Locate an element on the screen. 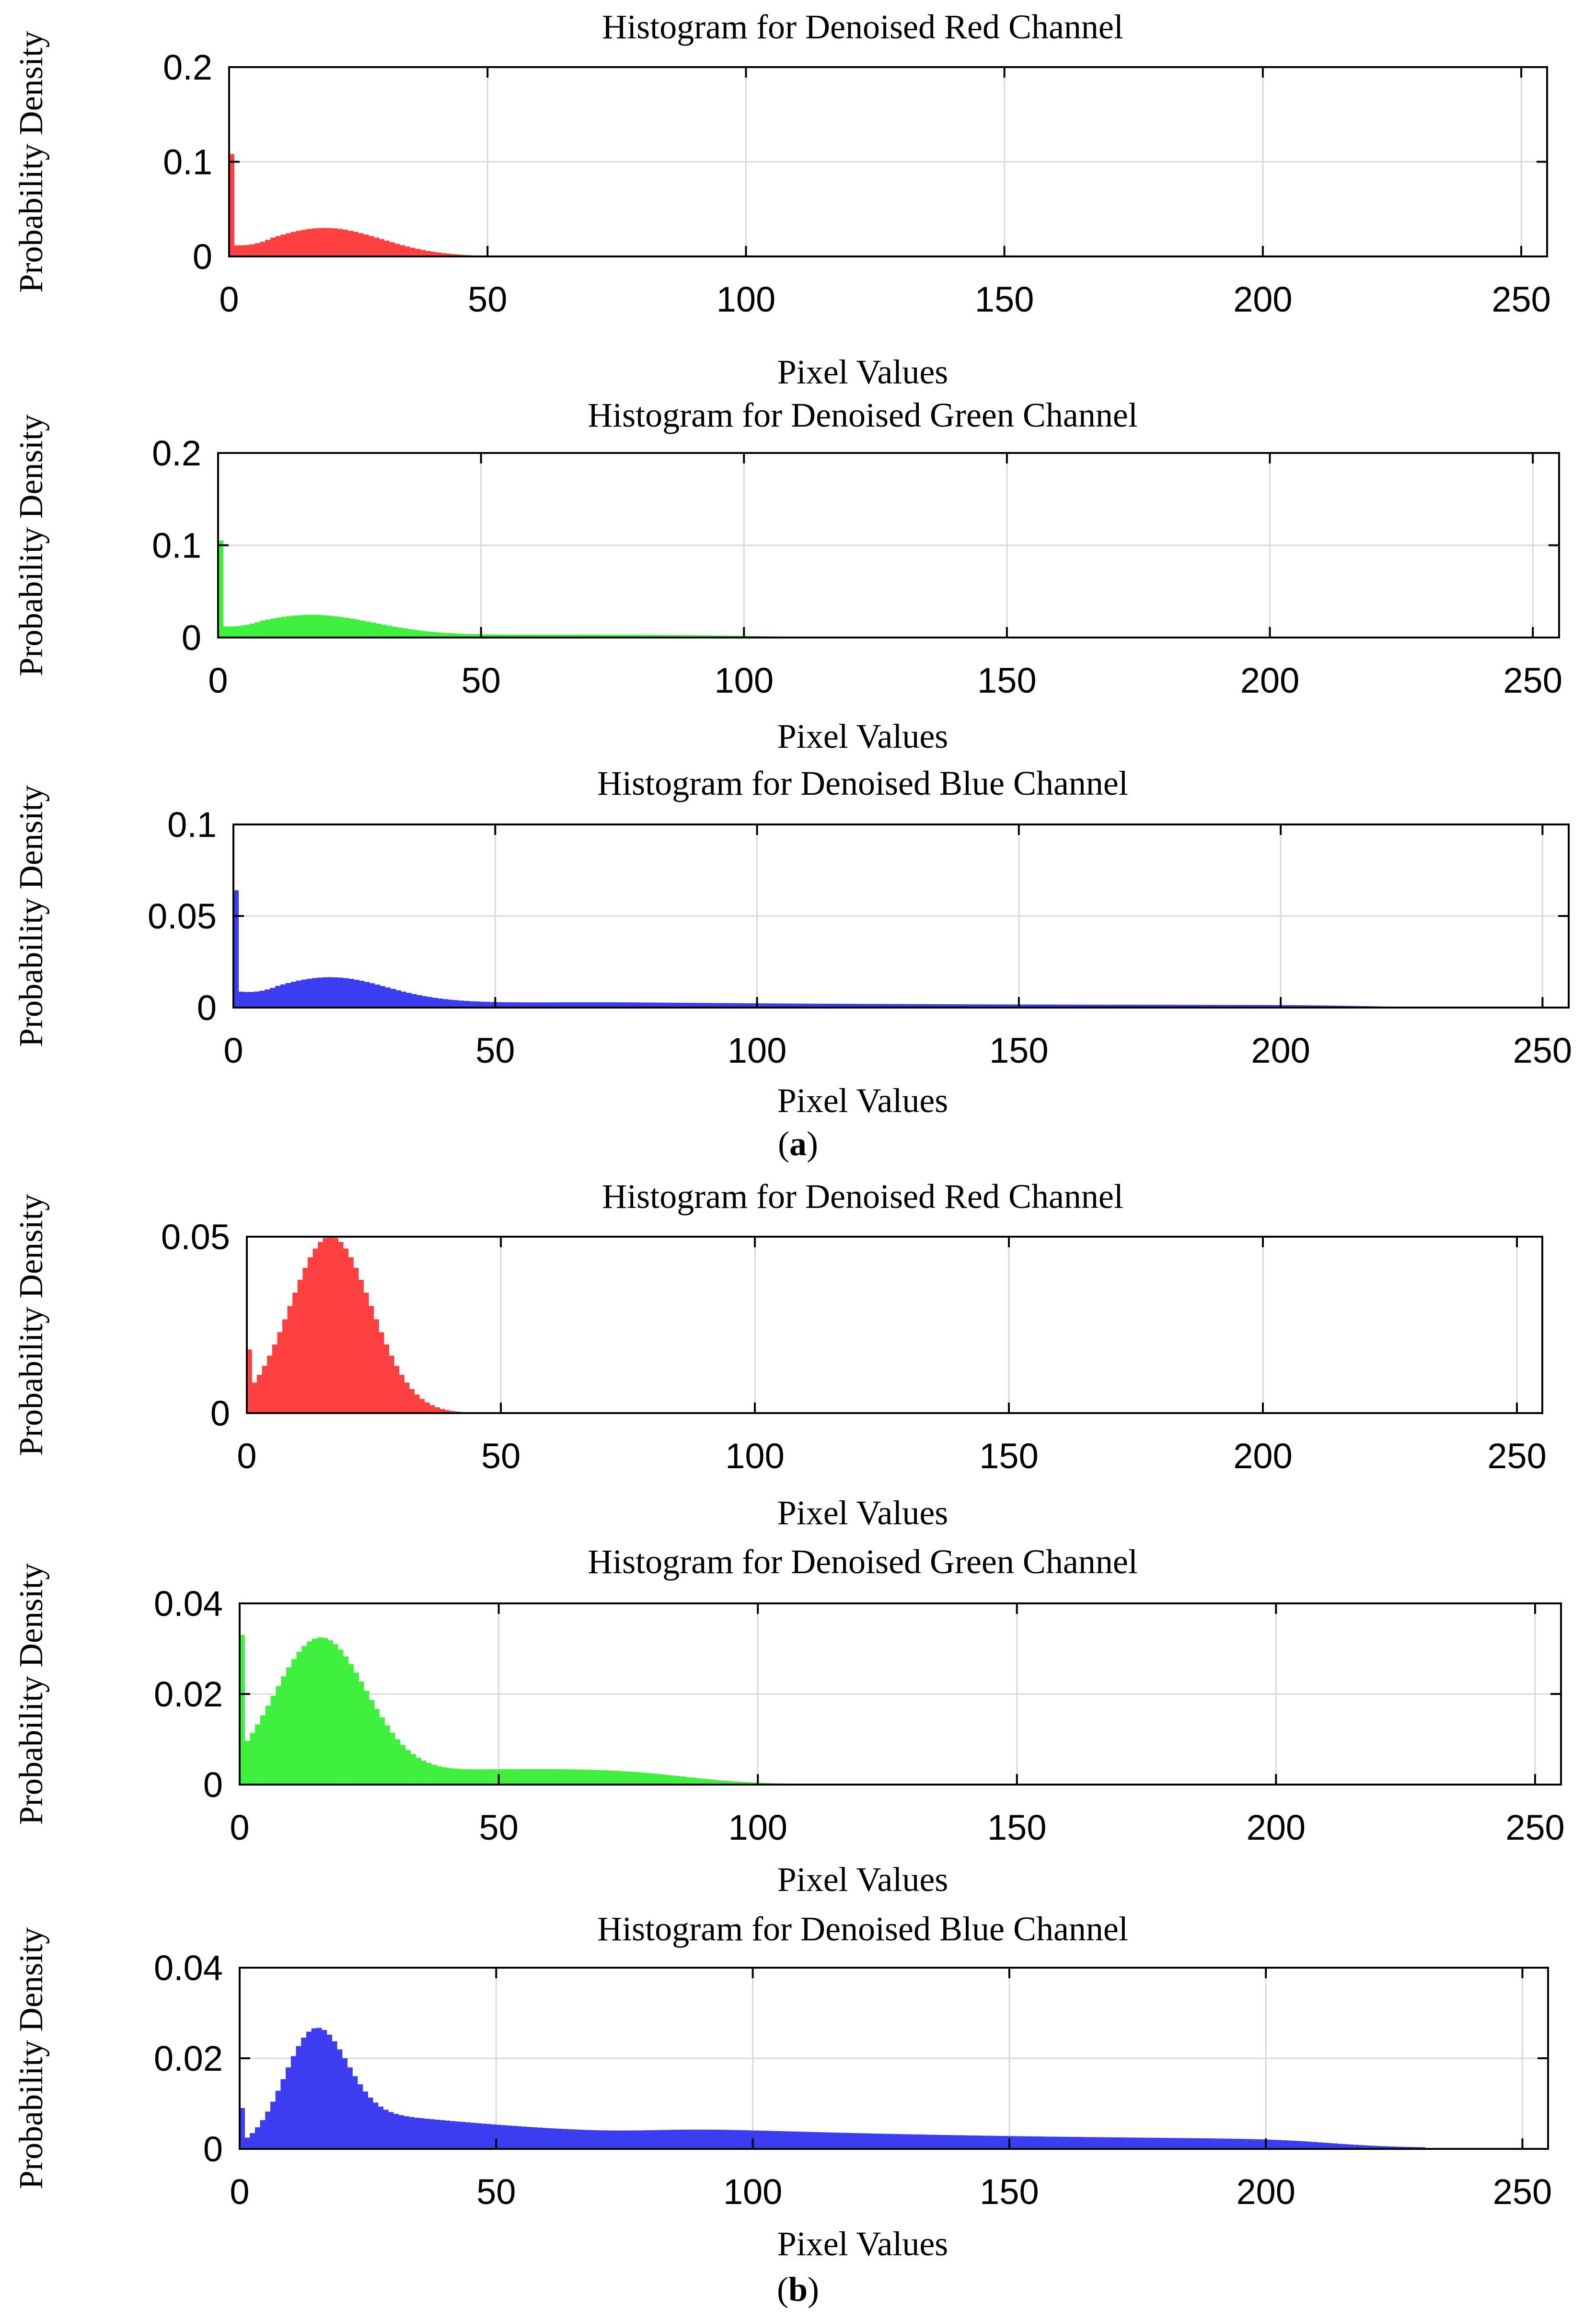 The width and height of the screenshot is (1596, 2320). y-tick-label: 0.2 is located at coordinates (187, 67).